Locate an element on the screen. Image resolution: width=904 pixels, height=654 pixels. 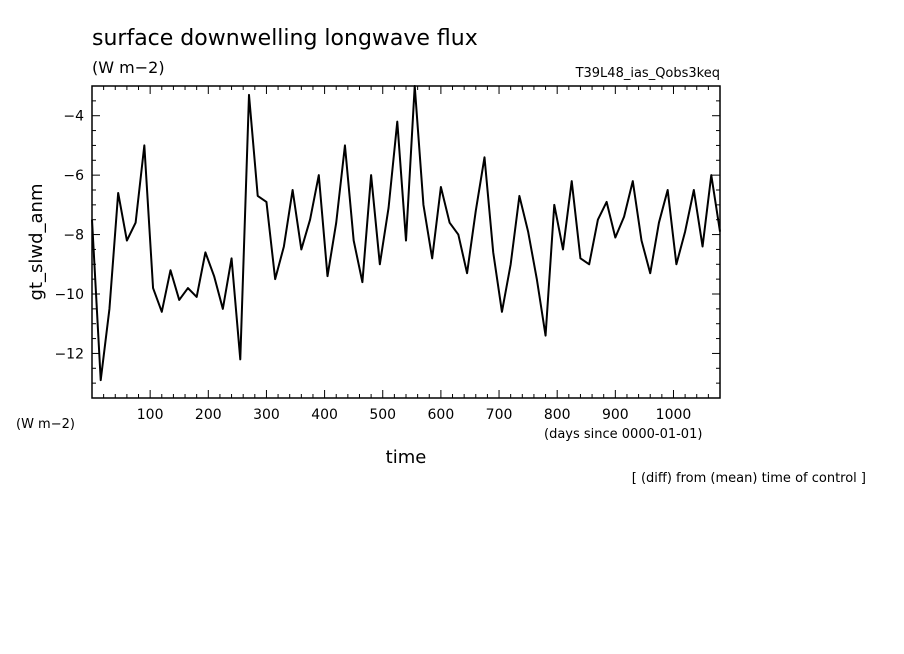
x-tick-label: 700 is located at coordinates (499, 415).